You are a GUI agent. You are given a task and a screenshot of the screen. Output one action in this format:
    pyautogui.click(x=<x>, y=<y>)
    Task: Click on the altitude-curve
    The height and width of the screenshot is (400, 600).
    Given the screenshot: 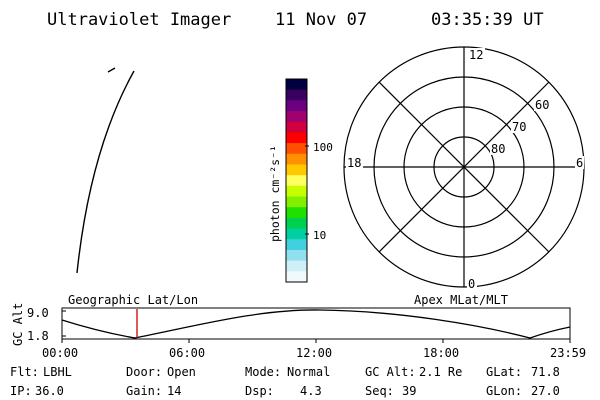 What is the action you would take?
    pyautogui.click(x=316, y=324)
    